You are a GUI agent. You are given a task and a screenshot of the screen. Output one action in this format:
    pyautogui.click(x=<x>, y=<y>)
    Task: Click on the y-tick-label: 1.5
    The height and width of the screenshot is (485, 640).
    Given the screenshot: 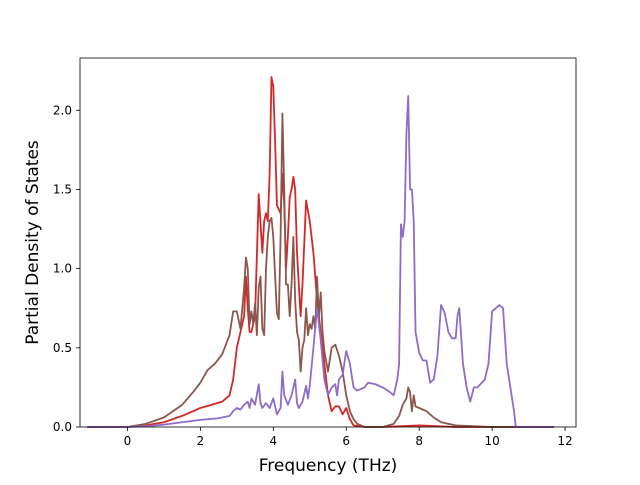 What is the action you would take?
    pyautogui.click(x=62, y=189)
    